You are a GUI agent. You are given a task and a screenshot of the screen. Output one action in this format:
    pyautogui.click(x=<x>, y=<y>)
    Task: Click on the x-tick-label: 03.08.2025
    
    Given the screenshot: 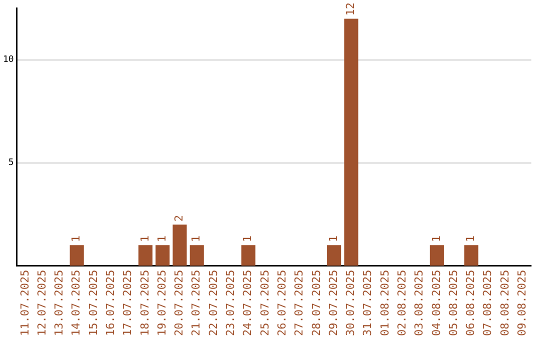 What is the action you would take?
    pyautogui.click(x=419, y=303)
    